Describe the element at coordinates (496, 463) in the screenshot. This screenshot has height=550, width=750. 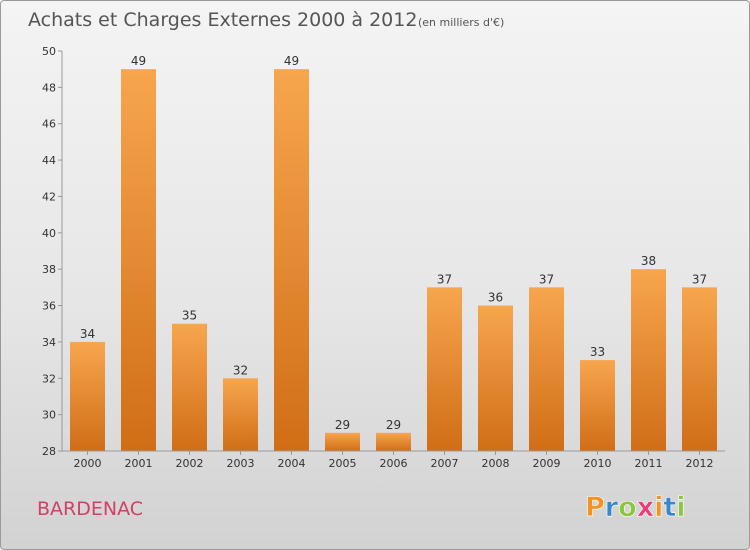
I see `x-tick-label: 2008` at that location.